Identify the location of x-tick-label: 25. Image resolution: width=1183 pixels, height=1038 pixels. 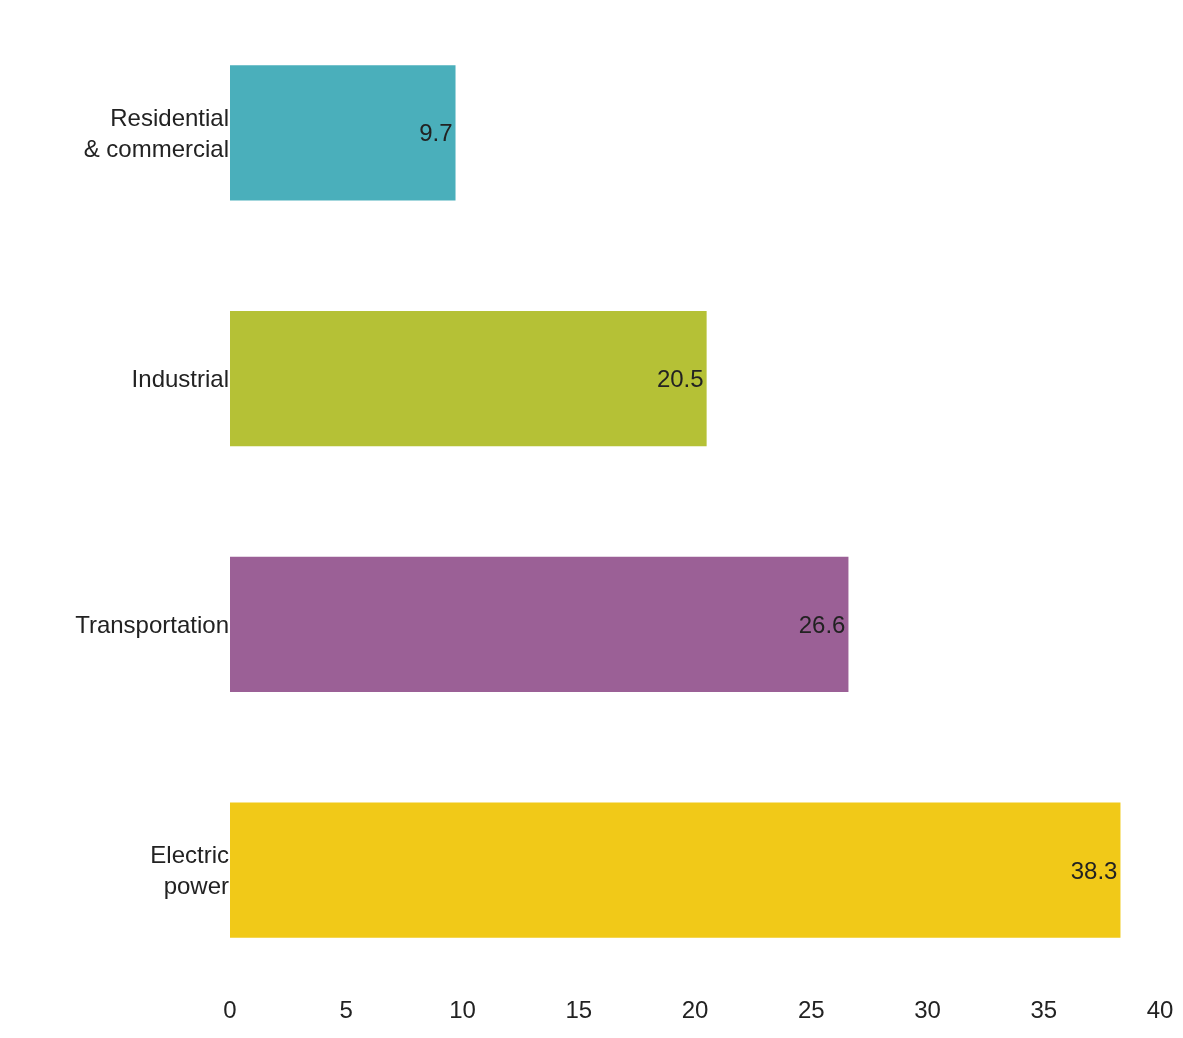
(811, 1009).